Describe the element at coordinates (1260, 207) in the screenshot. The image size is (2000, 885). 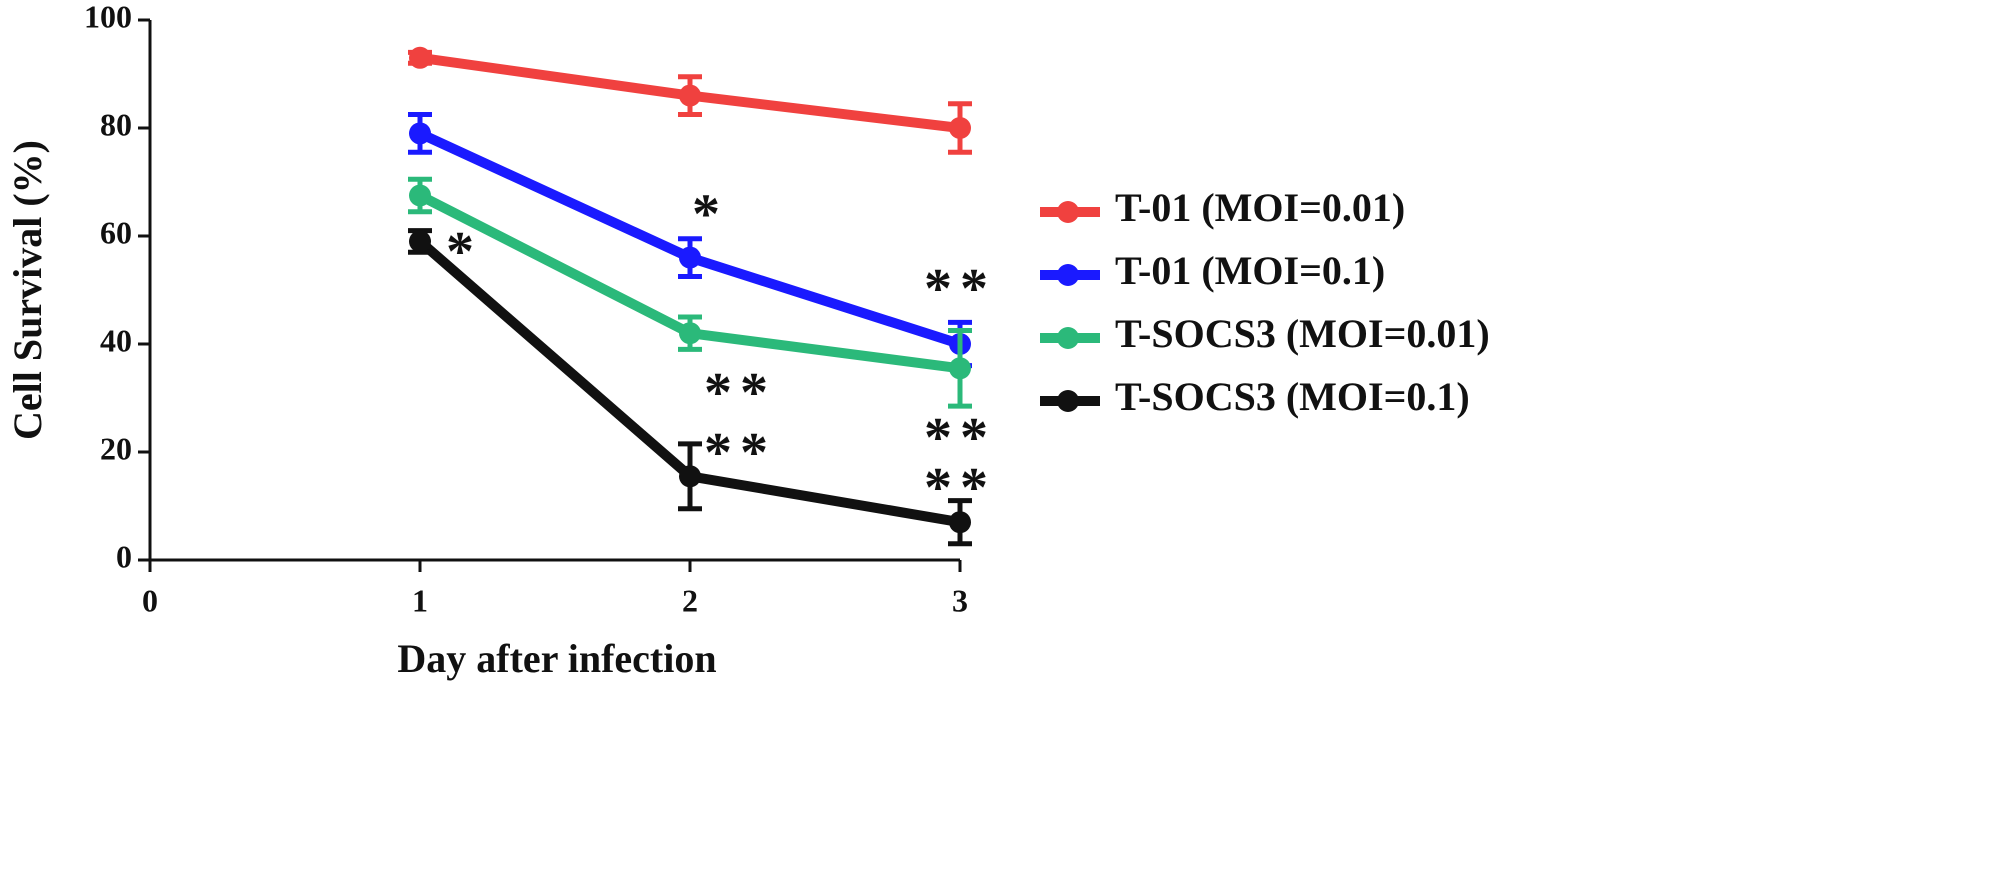
I see `legend-label: T-01 (MOI=0.01)` at that location.